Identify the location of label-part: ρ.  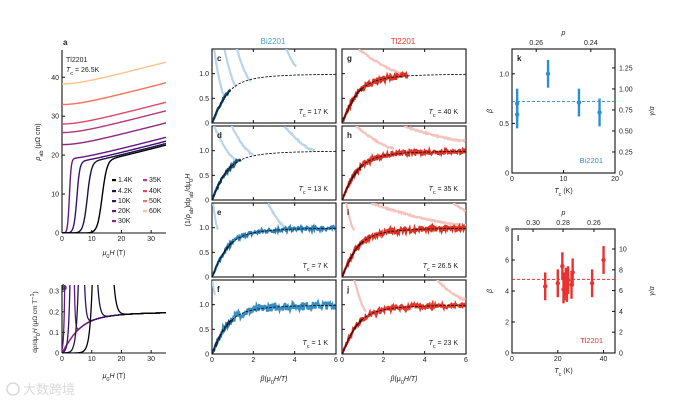
(38, 159).